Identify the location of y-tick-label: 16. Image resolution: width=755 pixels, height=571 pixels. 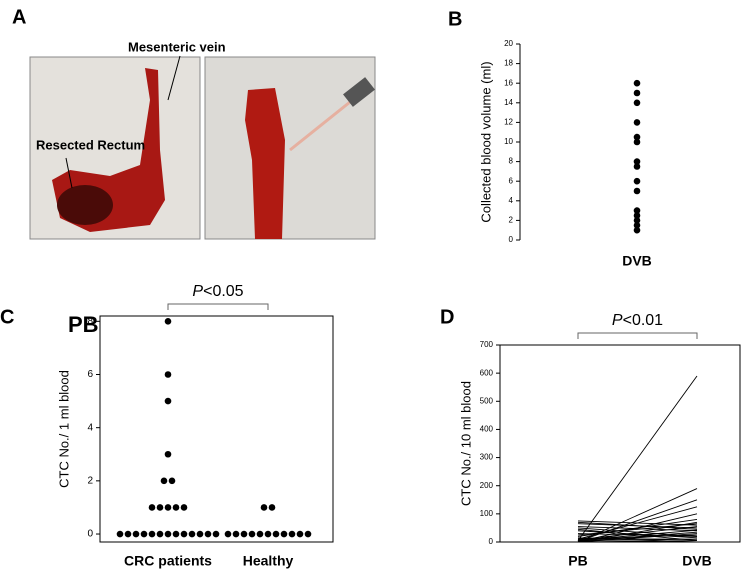
(508, 82).